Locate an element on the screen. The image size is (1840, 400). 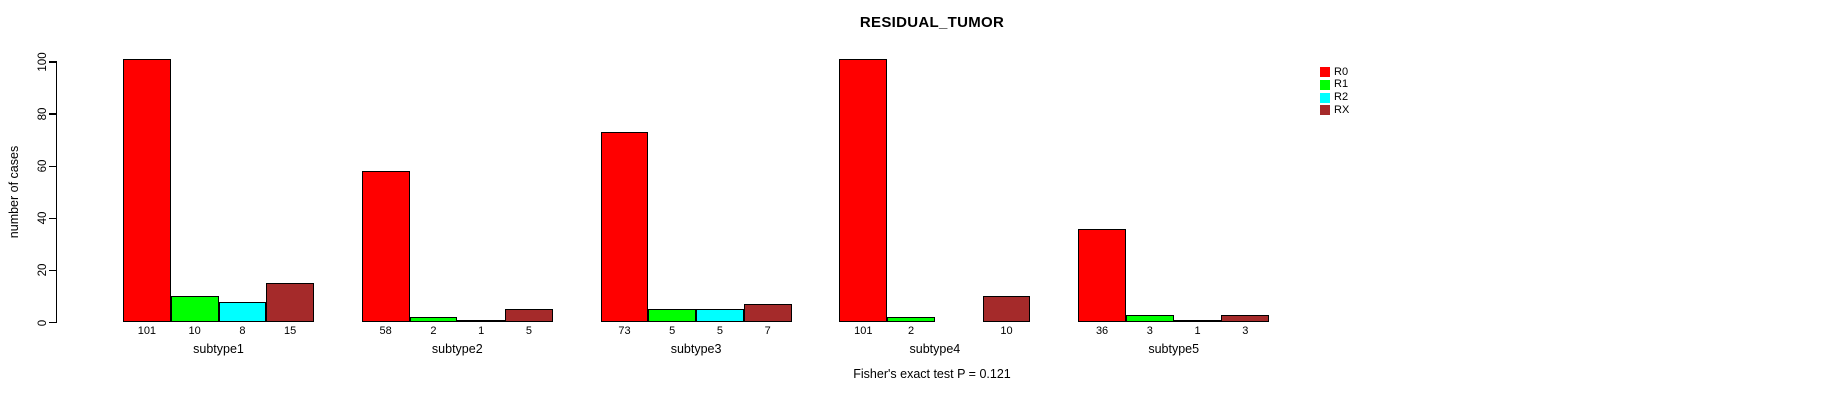
legend-swatch-r2 is located at coordinates (1325, 97).